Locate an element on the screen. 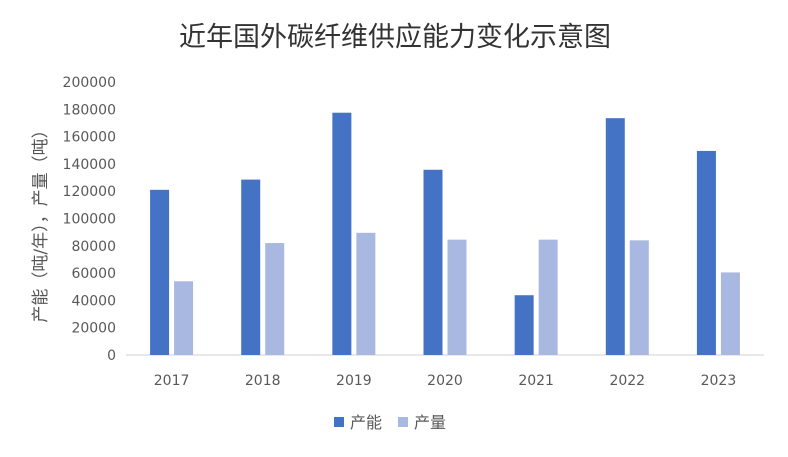  x-tick-label: 2022 is located at coordinates (627, 381).